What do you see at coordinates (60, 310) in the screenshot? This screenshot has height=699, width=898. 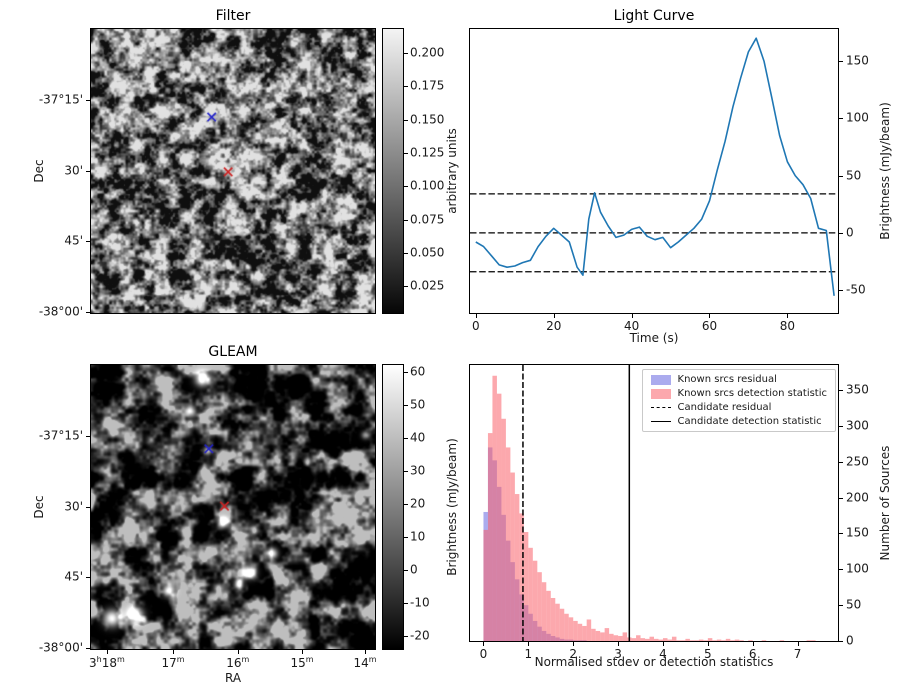 I see `dec-tick-label: -38°00'` at bounding box center [60, 310].